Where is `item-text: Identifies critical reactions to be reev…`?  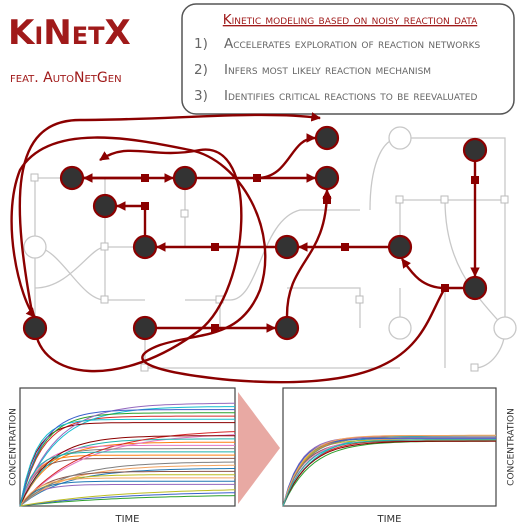 item-text: Identifies critical reactions to be reev… is located at coordinates (350, 96).